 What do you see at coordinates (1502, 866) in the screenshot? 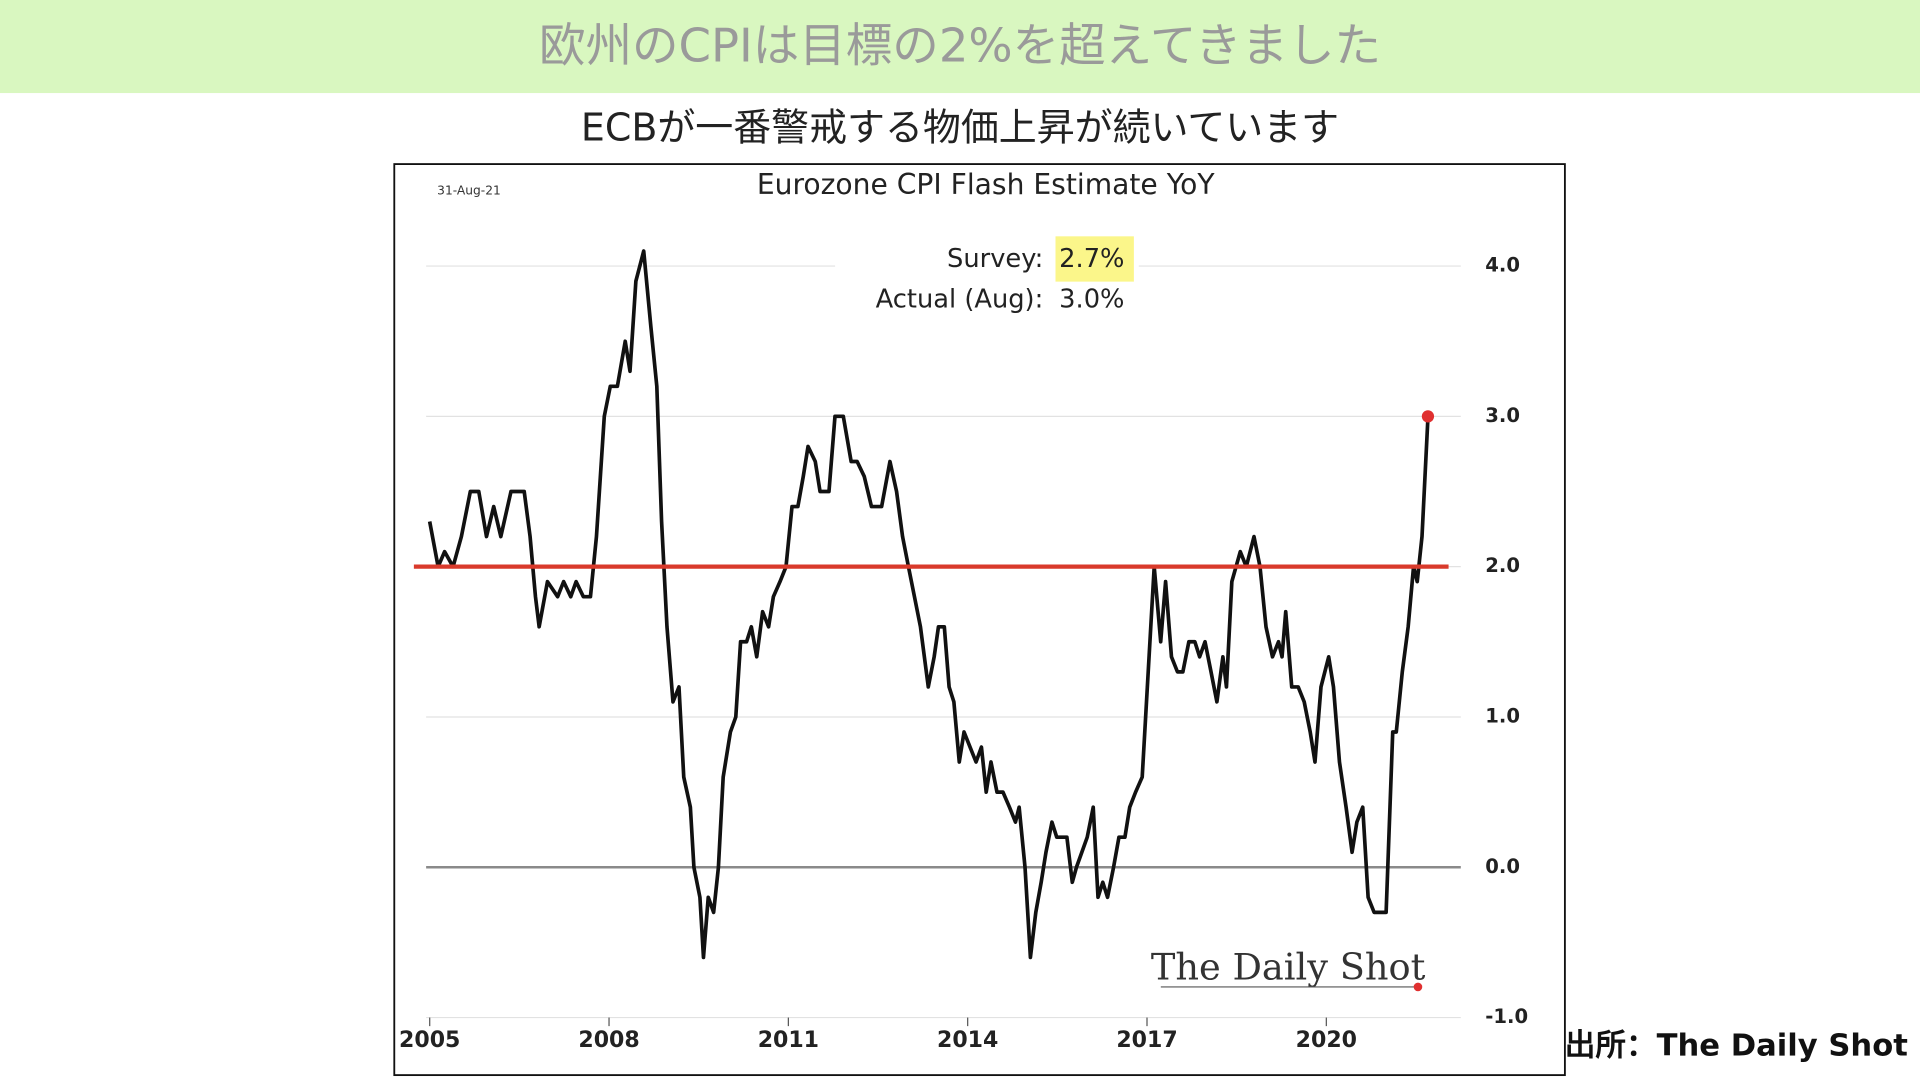
I see `y-tick-label: 0.0` at bounding box center [1502, 866].